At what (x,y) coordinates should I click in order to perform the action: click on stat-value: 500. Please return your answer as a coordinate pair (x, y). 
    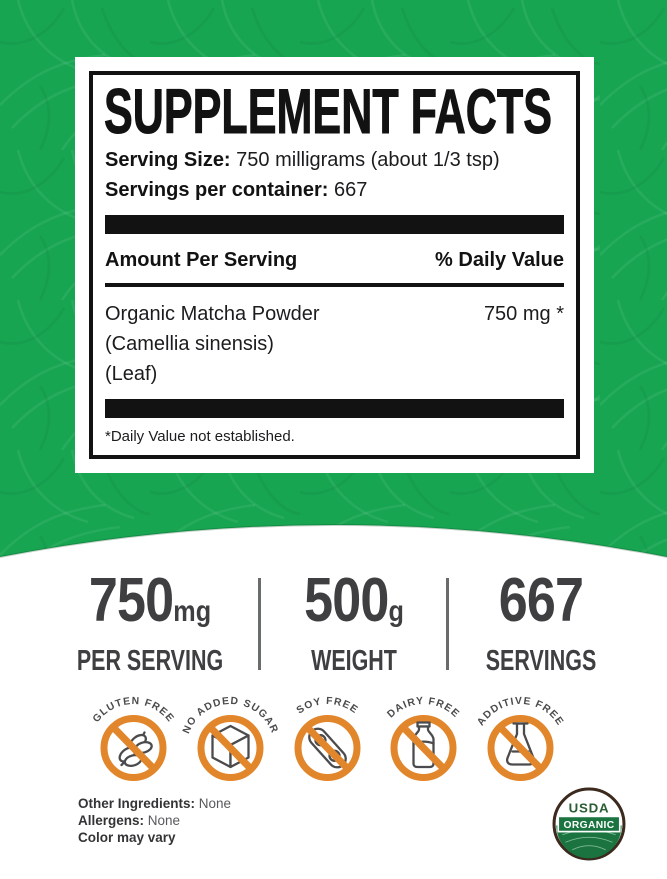
    Looking at the image, I should click on (346, 600).